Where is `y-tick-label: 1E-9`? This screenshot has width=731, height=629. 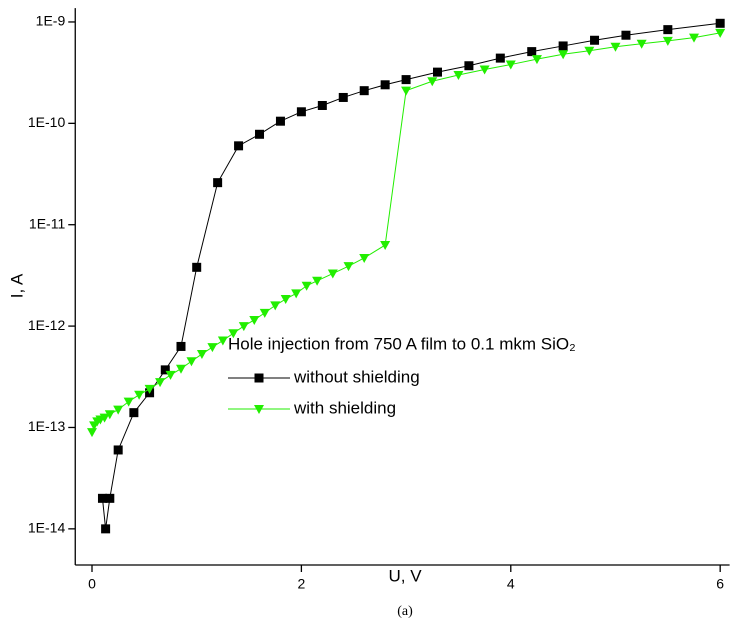 y-tick-label: 1E-9 is located at coordinates (51, 21).